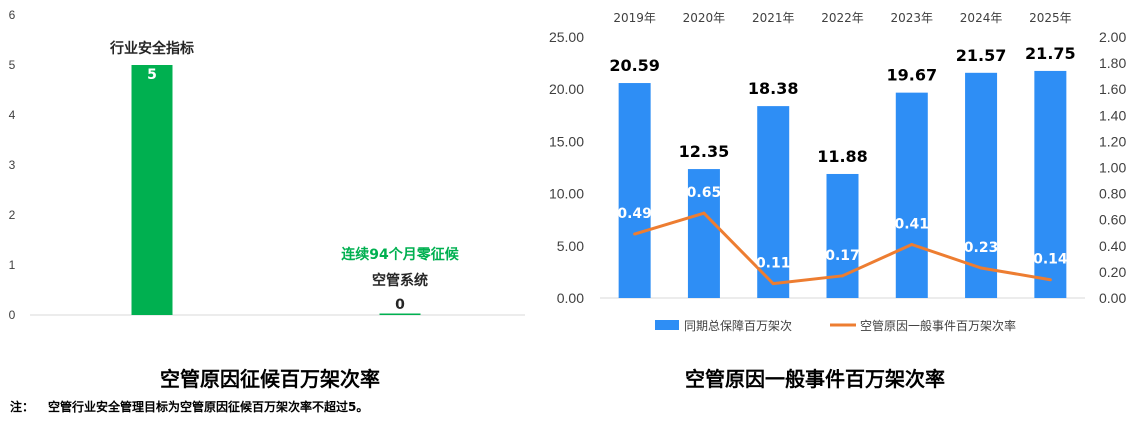 This screenshot has width=1141, height=423. I want to click on left-y-tick-label: 1, so click(12, 265).